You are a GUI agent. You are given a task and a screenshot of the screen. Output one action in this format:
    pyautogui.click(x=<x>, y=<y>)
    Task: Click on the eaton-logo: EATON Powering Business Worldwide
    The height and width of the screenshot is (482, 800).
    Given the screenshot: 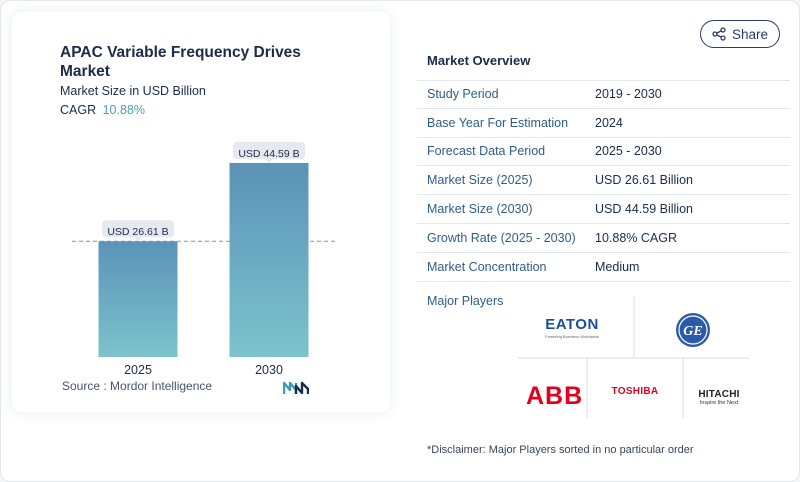 What is the action you would take?
    pyautogui.click(x=572, y=327)
    